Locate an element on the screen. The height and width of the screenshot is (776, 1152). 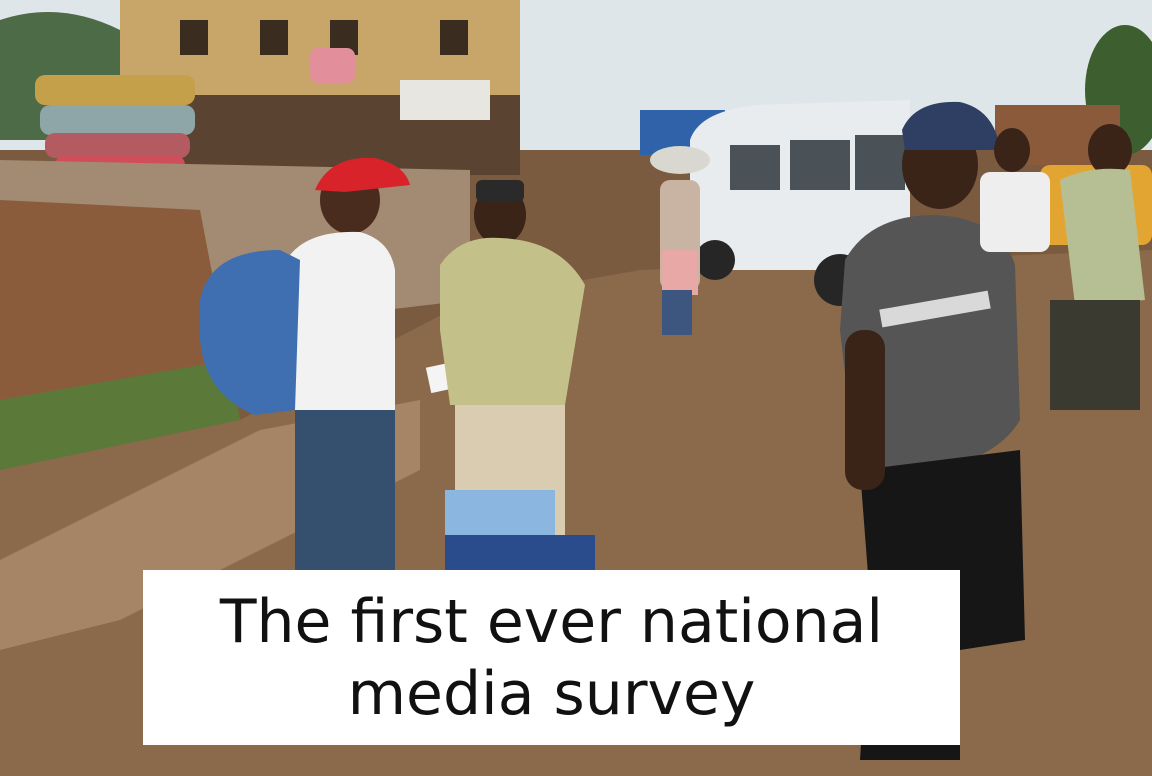
caption-line-1: The first ever national is located at coordinates (551, 621).